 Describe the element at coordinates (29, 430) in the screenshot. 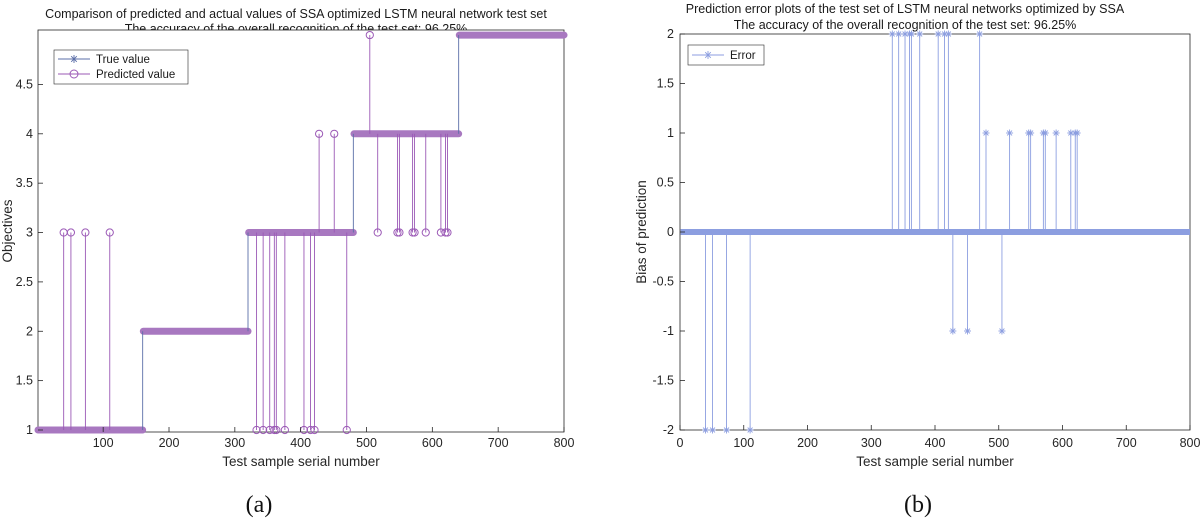

I see `chart-a-y-tick-label: 1` at that location.